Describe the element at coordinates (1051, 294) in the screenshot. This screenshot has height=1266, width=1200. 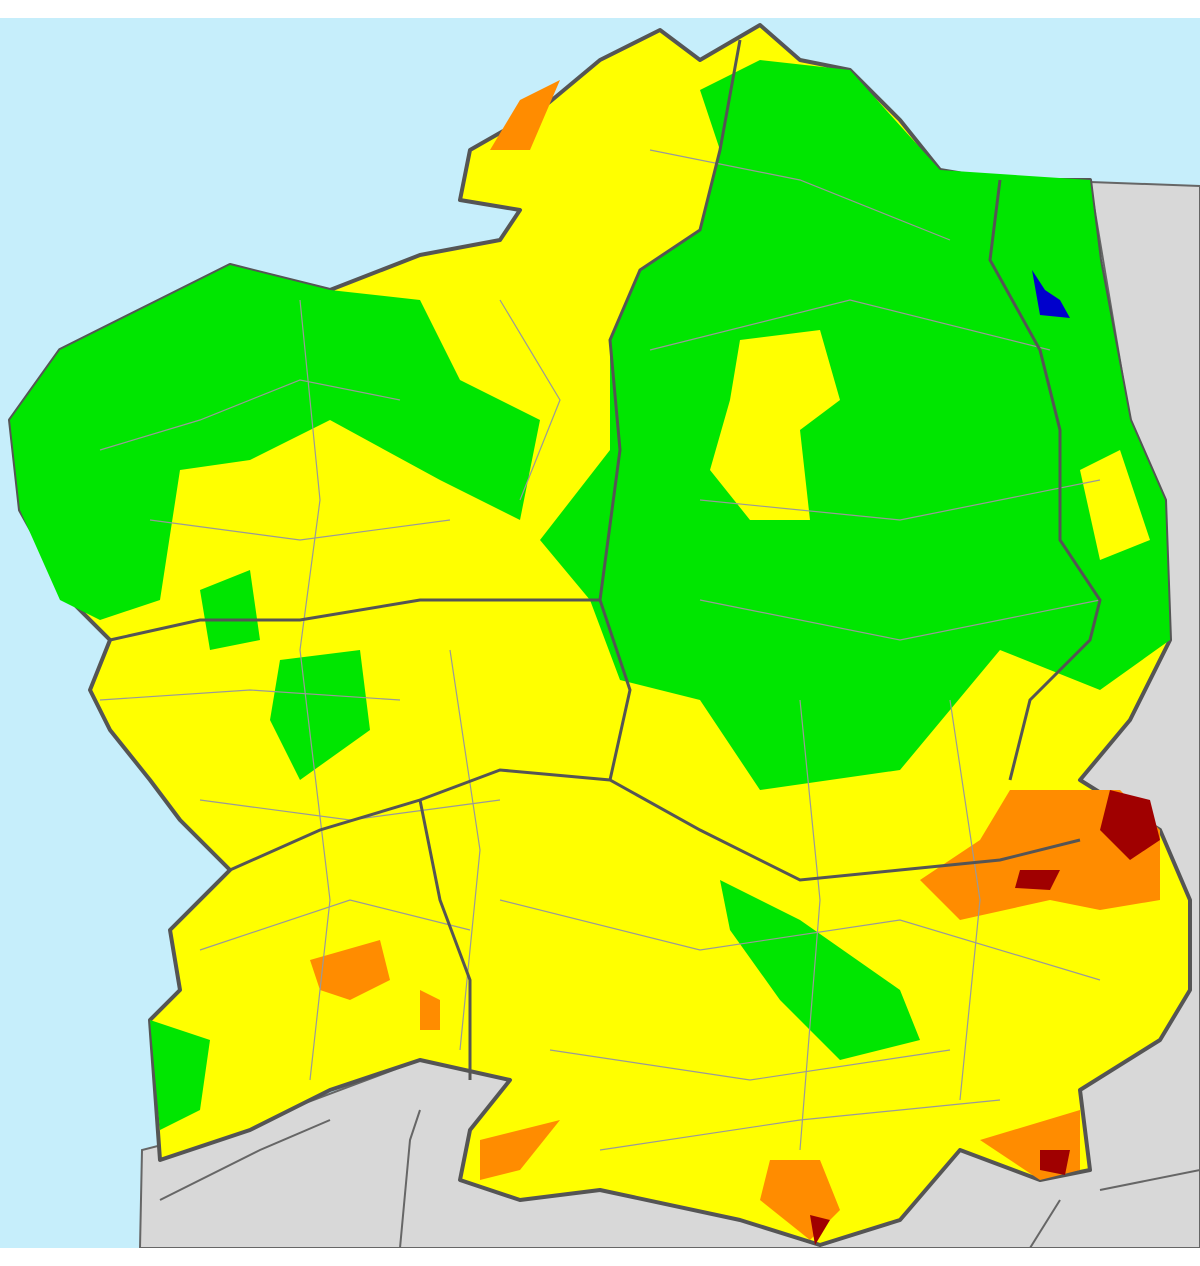
I see `water-body` at that location.